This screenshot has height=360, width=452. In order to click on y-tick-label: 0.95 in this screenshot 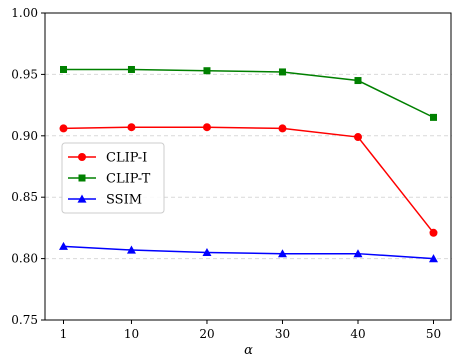, I will do `click(24, 74)`.